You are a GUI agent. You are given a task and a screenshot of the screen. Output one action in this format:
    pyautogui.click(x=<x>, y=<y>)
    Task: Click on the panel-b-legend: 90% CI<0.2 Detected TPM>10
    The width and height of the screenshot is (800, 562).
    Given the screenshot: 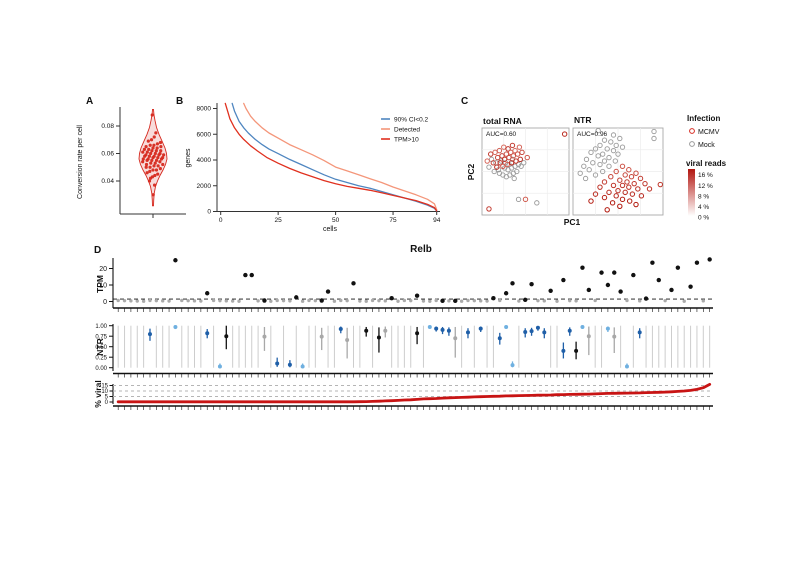 What is the action you would take?
    pyautogui.click(x=405, y=130)
    